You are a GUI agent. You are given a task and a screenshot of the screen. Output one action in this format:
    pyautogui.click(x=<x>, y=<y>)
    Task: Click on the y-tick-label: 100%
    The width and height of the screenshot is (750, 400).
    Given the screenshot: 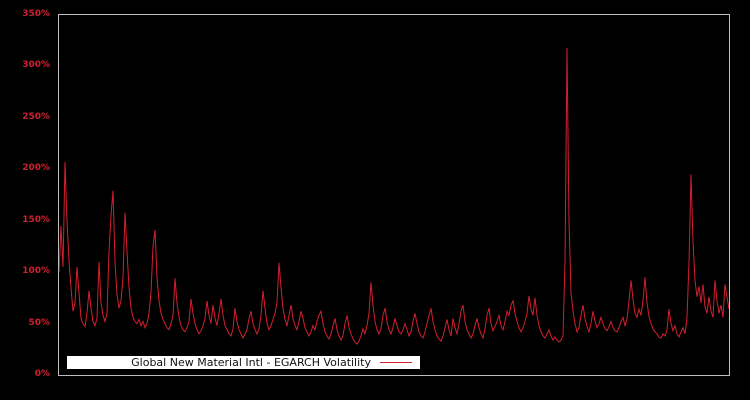 What is the action you would take?
    pyautogui.click(x=36, y=271)
    